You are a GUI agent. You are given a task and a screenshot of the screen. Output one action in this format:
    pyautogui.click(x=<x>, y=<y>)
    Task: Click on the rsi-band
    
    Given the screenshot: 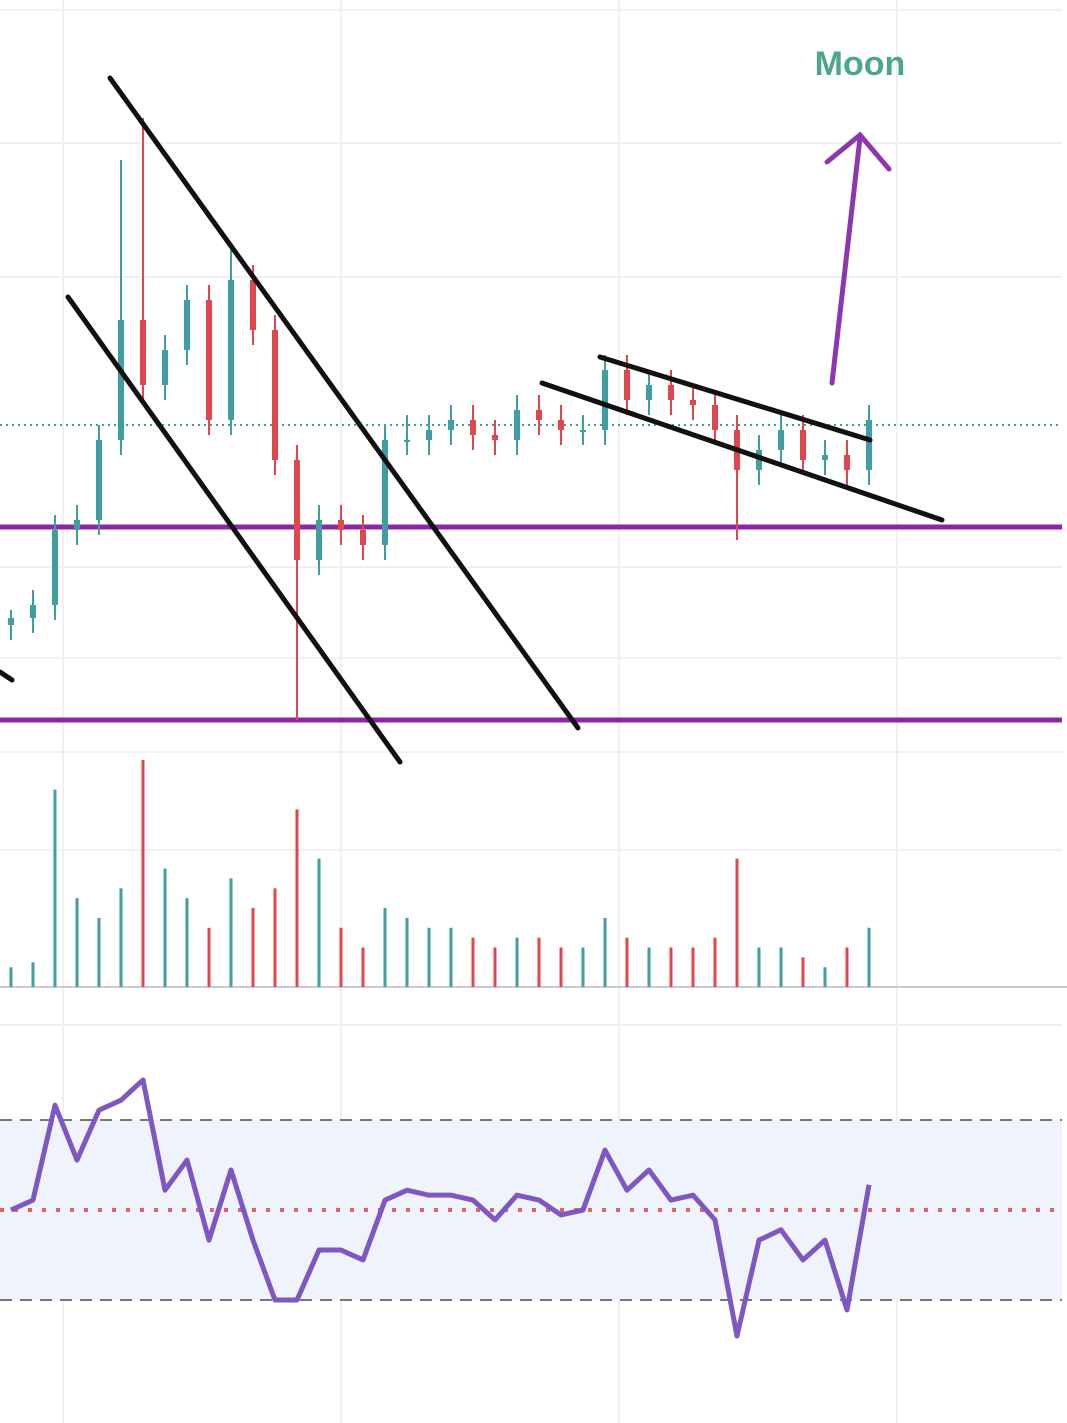 What is the action you would take?
    pyautogui.click(x=531, y=1210)
    